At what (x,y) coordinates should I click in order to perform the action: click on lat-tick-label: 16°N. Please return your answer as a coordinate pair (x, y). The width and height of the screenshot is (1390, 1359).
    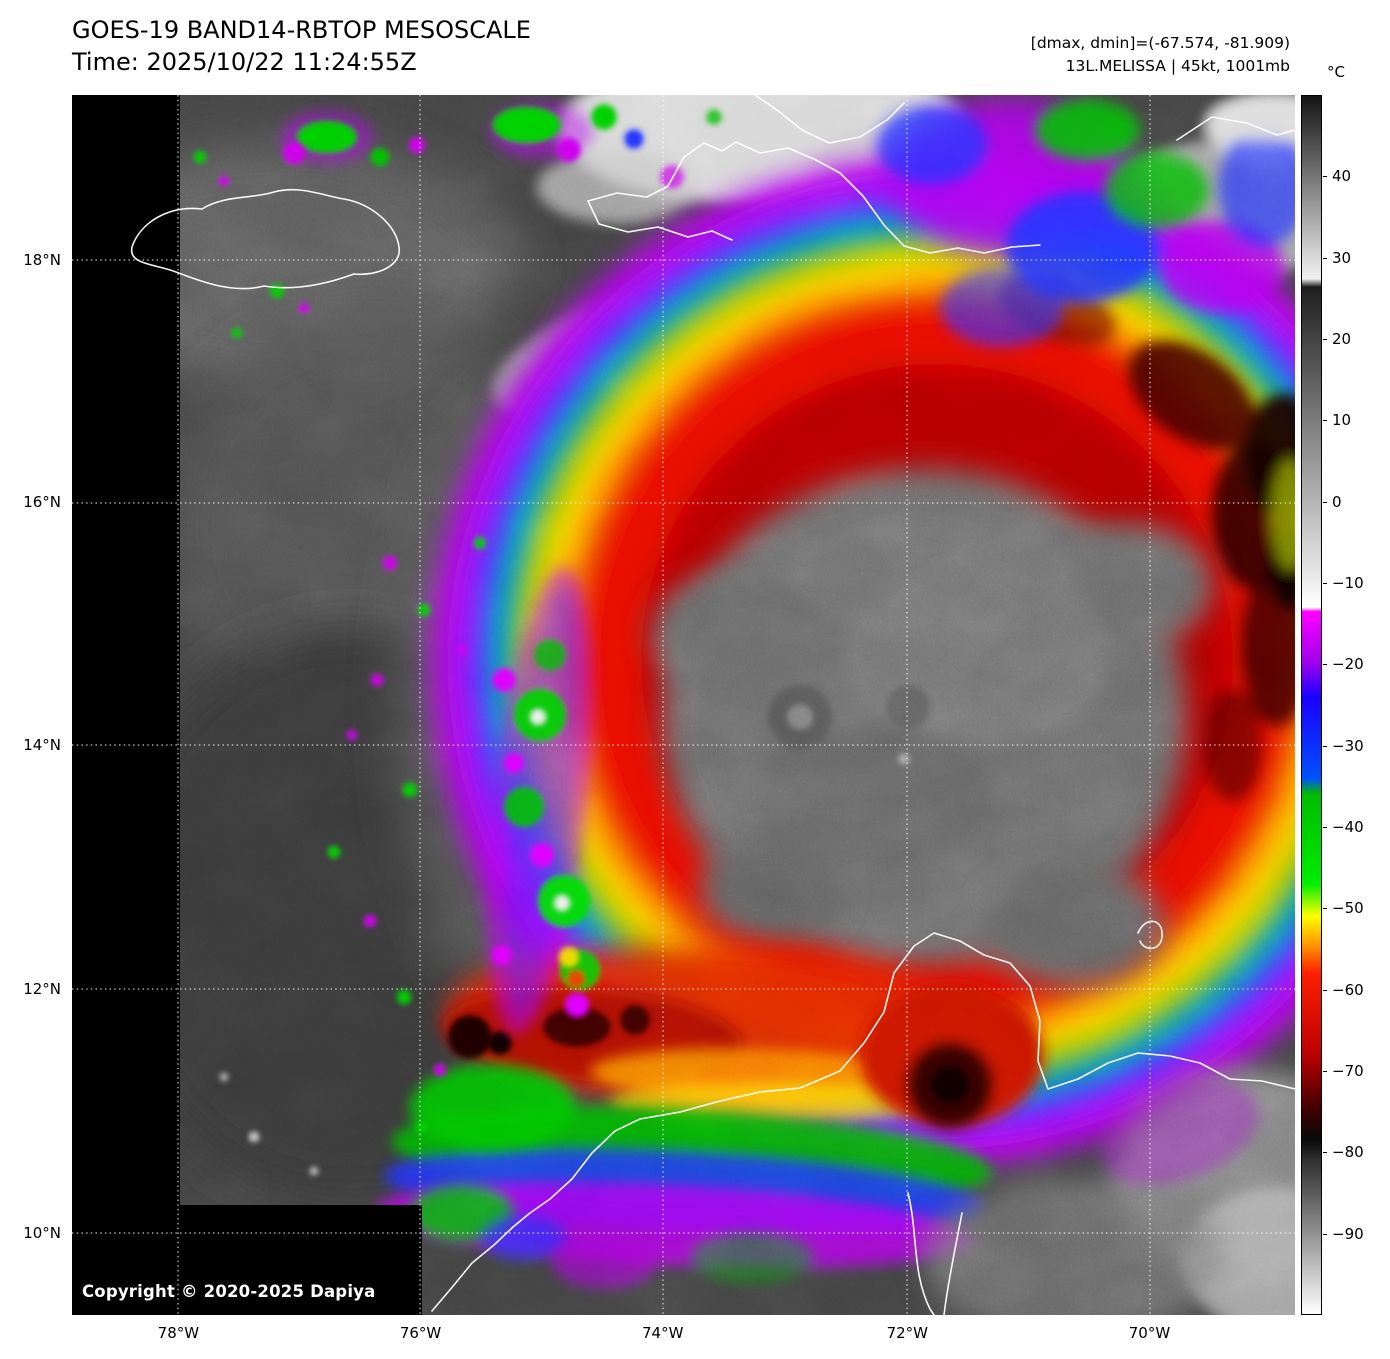
    Looking at the image, I should click on (42, 502).